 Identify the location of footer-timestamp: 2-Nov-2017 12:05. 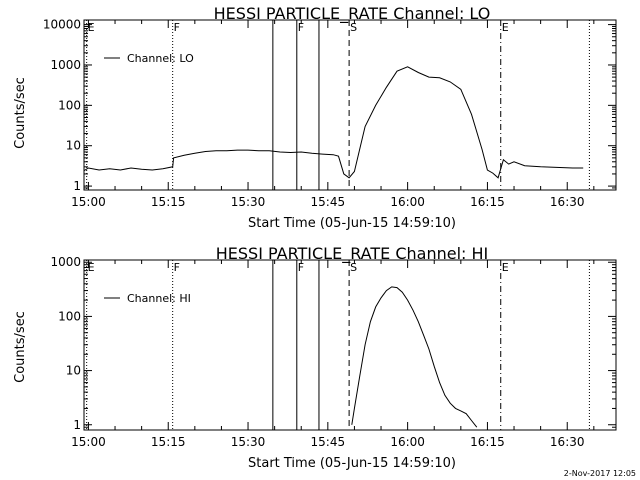
(600, 473).